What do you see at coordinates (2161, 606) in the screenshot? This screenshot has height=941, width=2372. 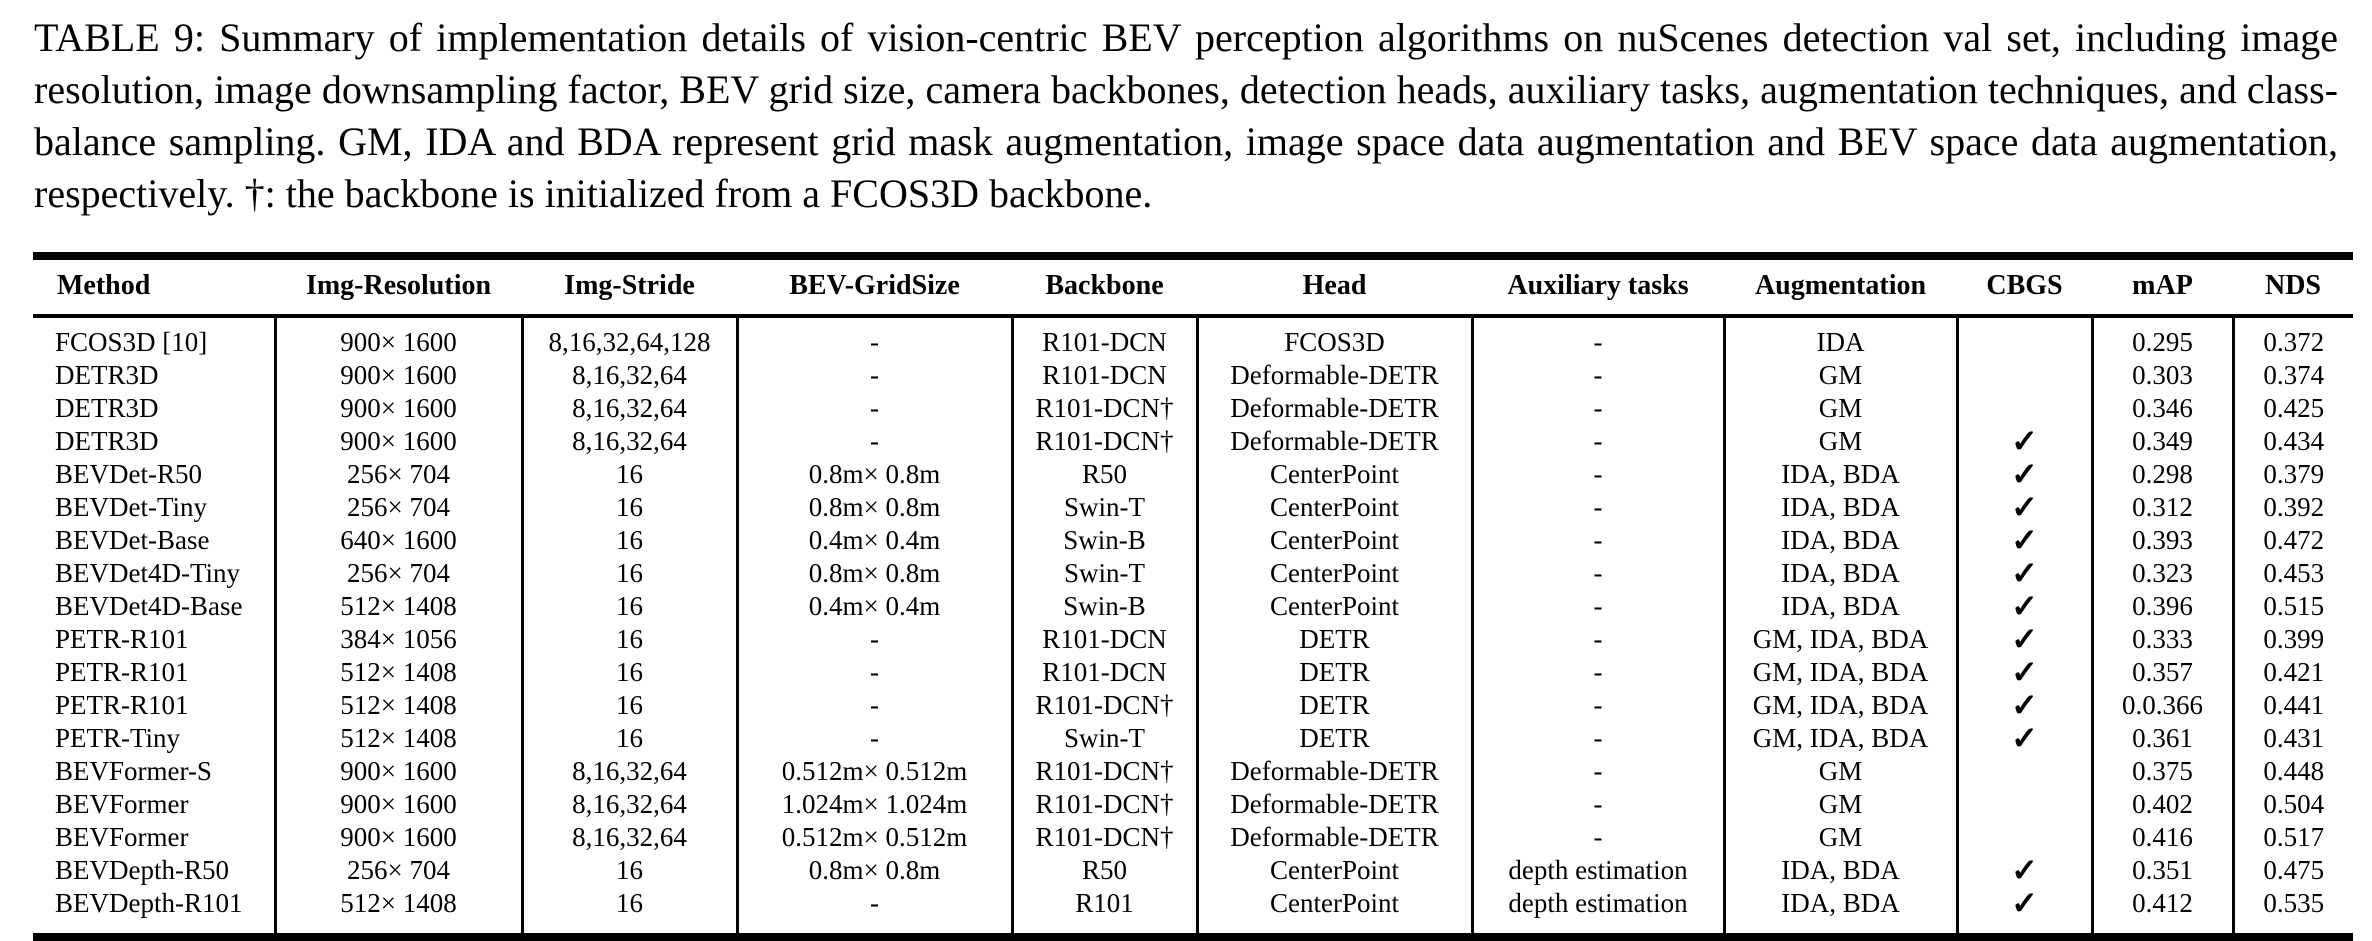 I see `map-cell: 0.396` at bounding box center [2161, 606].